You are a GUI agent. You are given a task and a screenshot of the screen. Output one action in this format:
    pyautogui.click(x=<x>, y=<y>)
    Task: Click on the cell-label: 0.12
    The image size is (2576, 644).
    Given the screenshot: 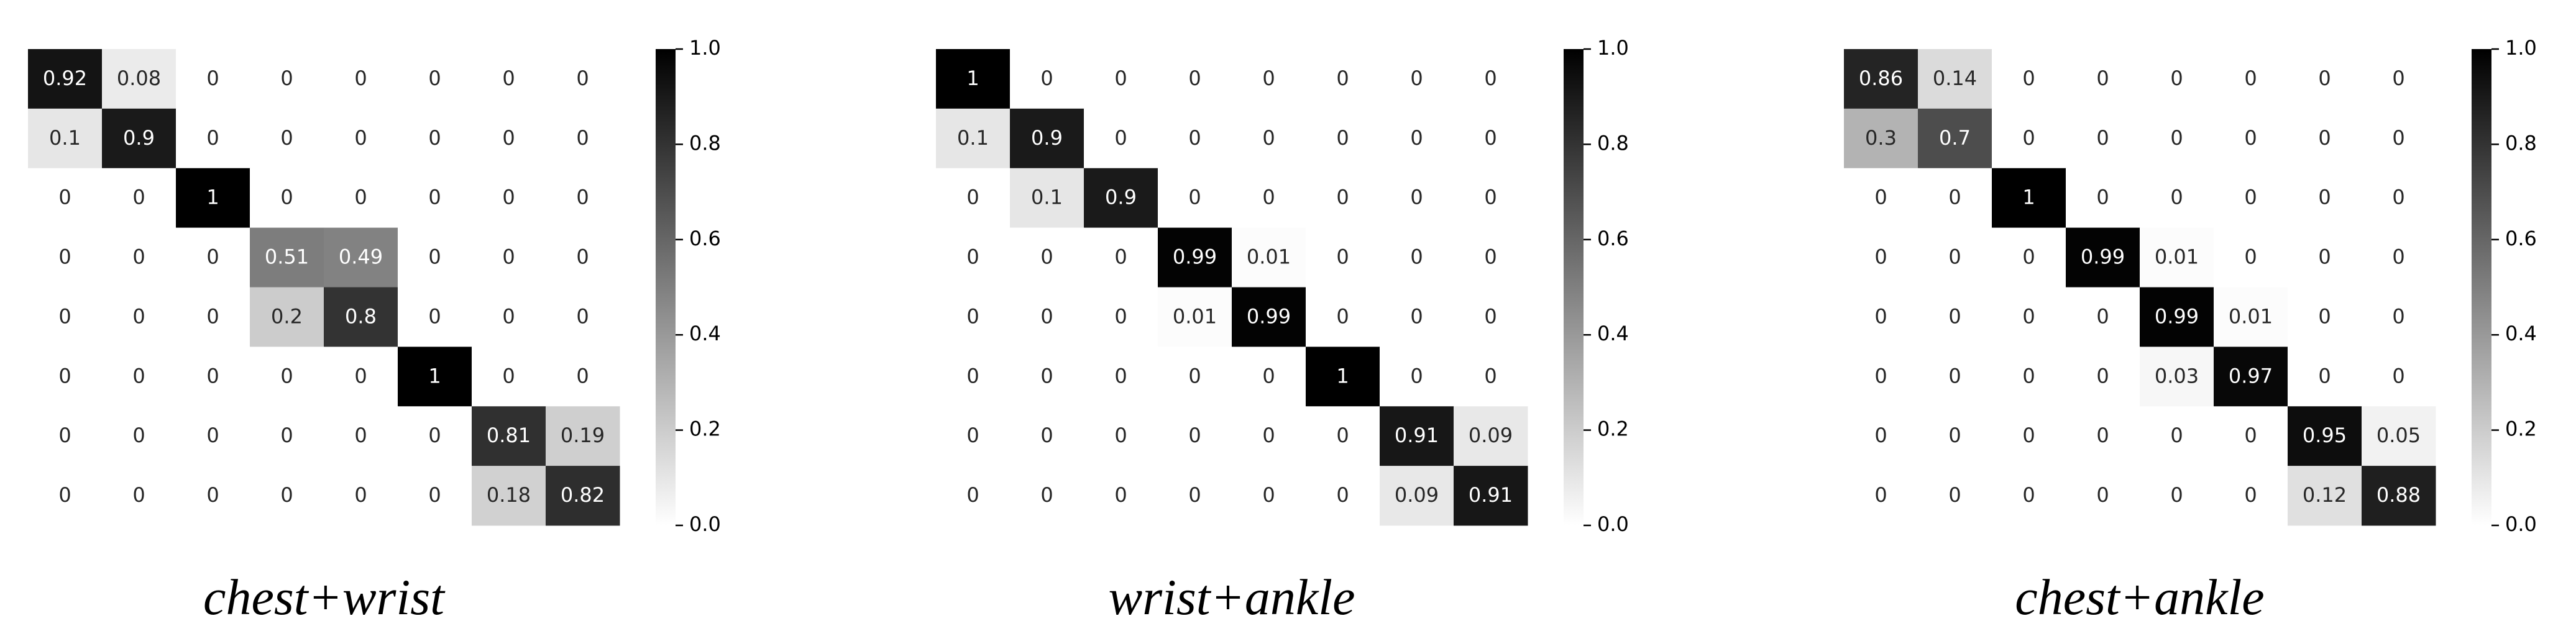 What is the action you would take?
    pyautogui.click(x=2325, y=495)
    